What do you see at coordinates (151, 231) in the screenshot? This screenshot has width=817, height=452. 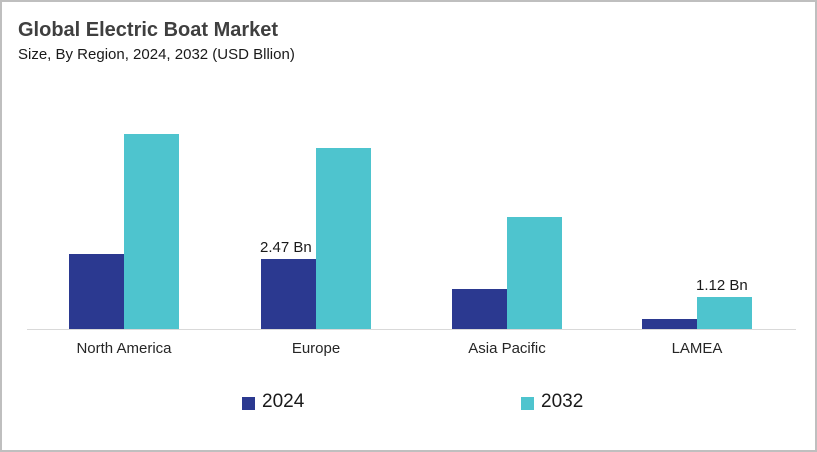 I see `bar-2032-north-america` at bounding box center [151, 231].